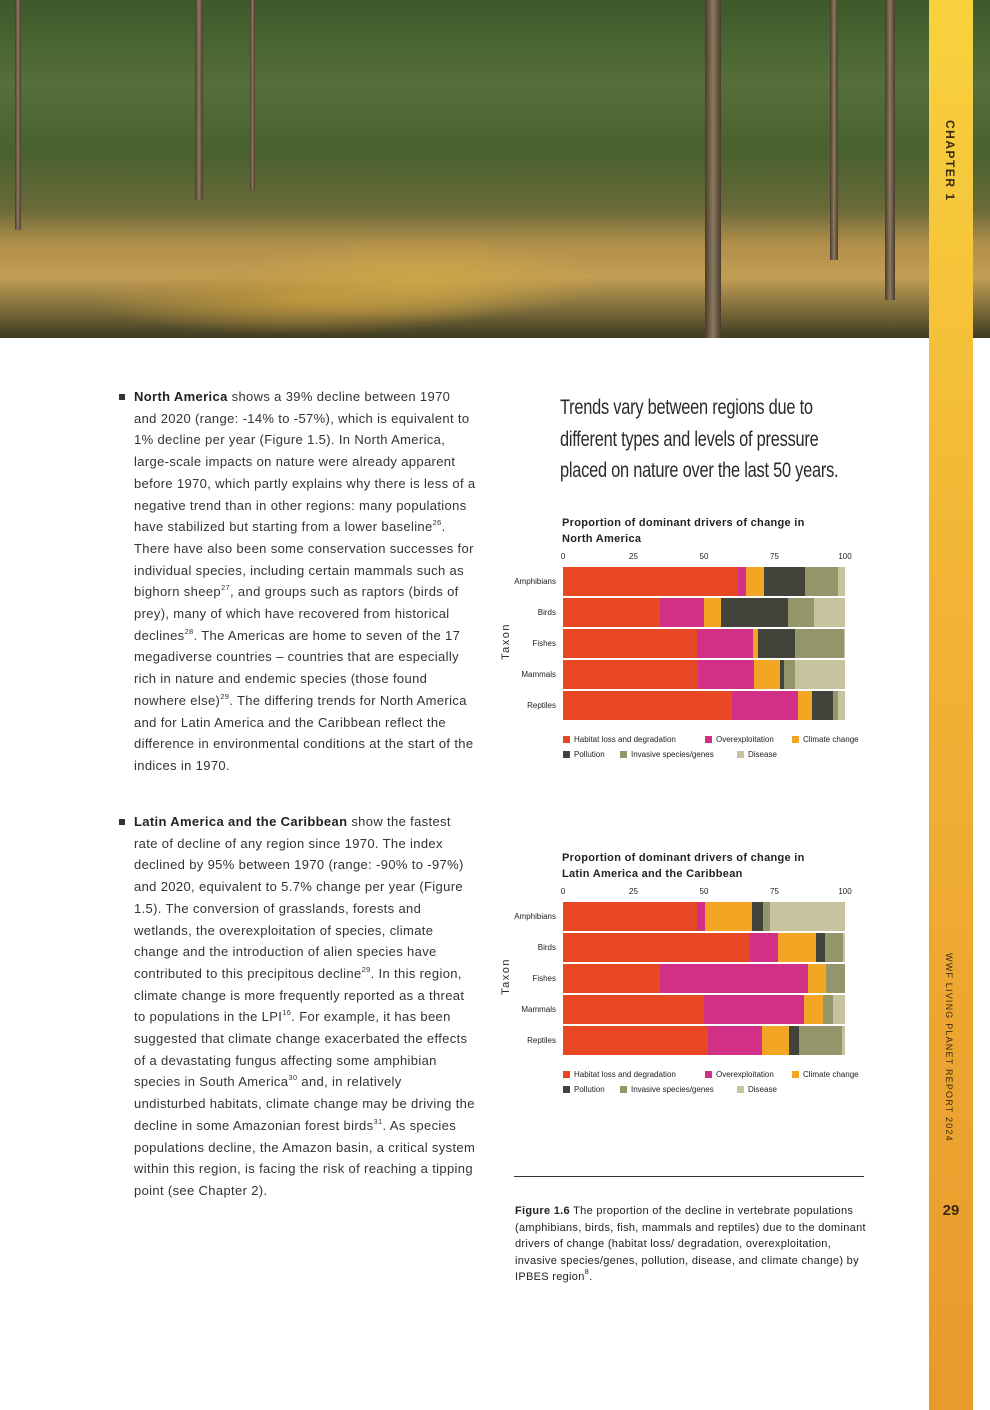 The height and width of the screenshot is (1410, 990). Describe the element at coordinates (541, 705) in the screenshot. I see `category-label: Reptiles` at that location.